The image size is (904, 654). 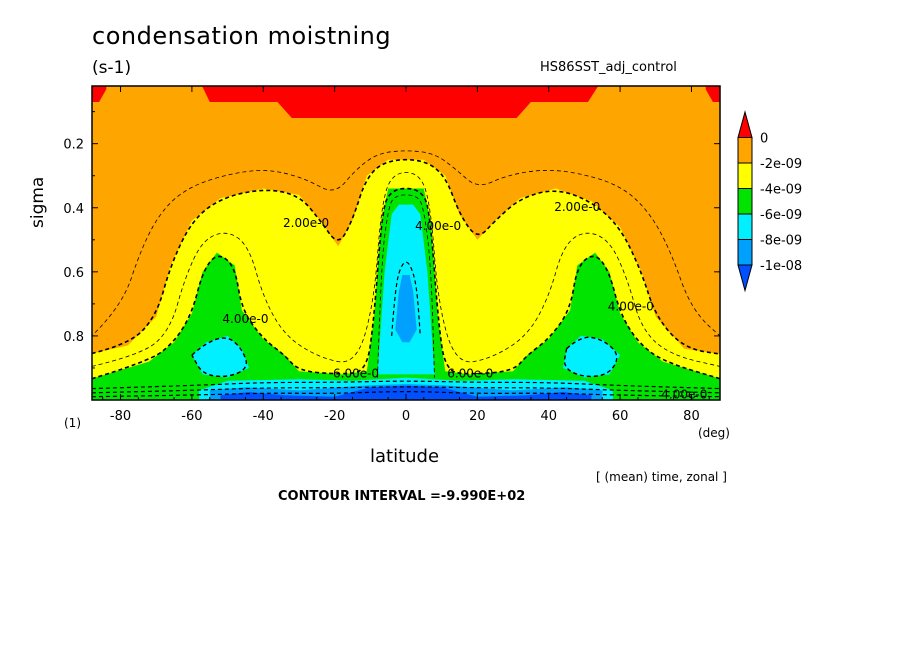 What do you see at coordinates (781, 215) in the screenshot?
I see `colorbar-level-label: -6e-09` at bounding box center [781, 215].